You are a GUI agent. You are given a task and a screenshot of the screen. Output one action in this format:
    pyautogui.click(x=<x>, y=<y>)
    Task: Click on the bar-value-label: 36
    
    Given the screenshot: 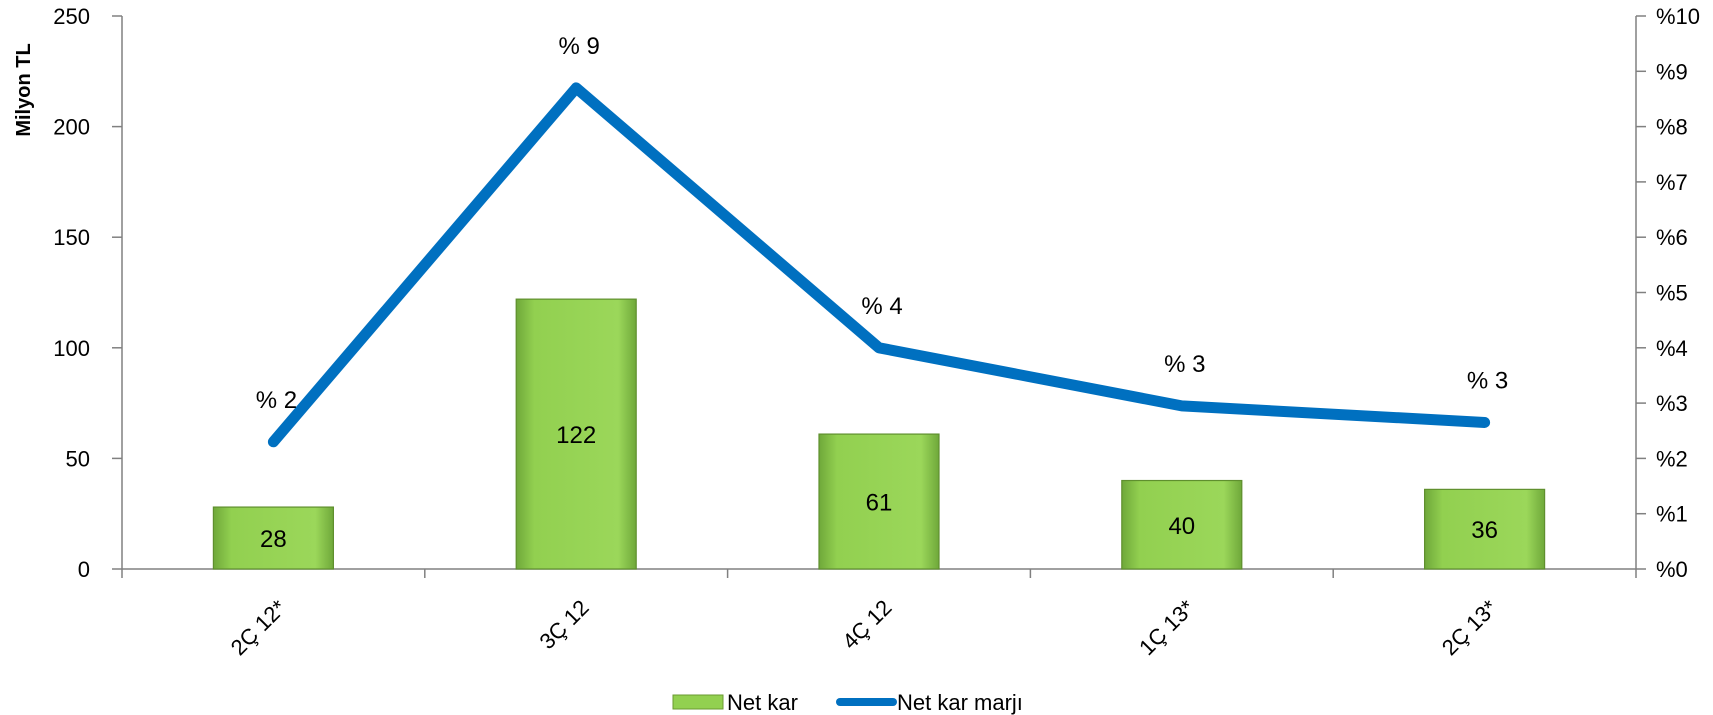 What is the action you would take?
    pyautogui.click(x=1484, y=530)
    